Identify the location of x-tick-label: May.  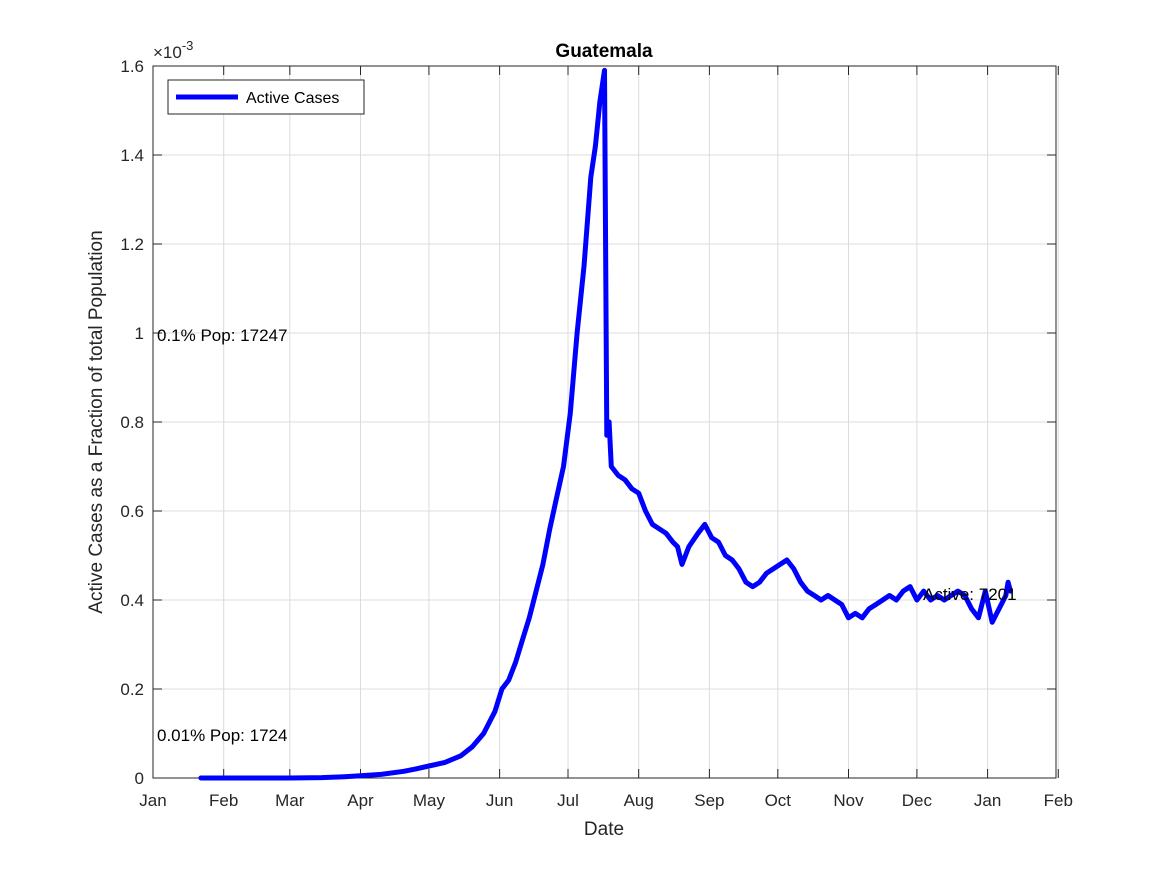
(429, 800).